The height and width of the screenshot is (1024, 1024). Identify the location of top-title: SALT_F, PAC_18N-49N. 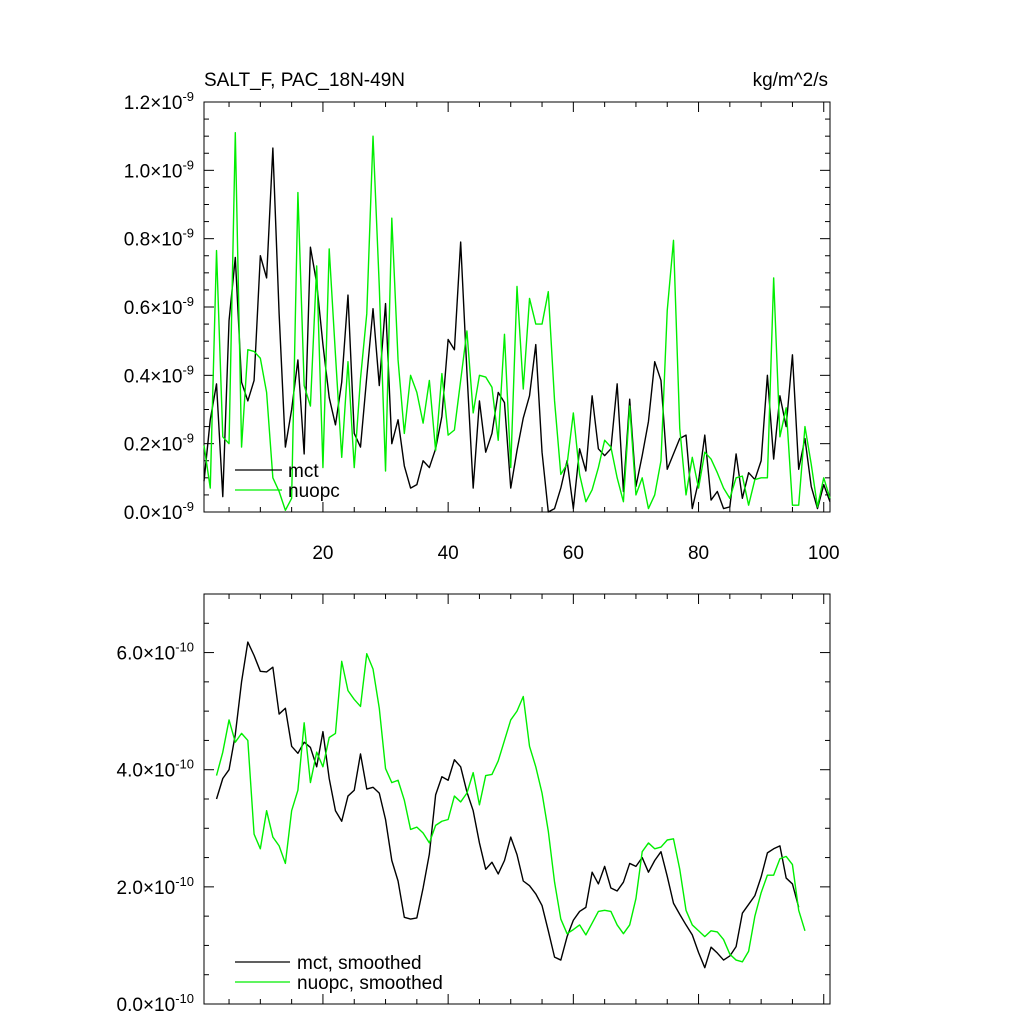
(304, 80).